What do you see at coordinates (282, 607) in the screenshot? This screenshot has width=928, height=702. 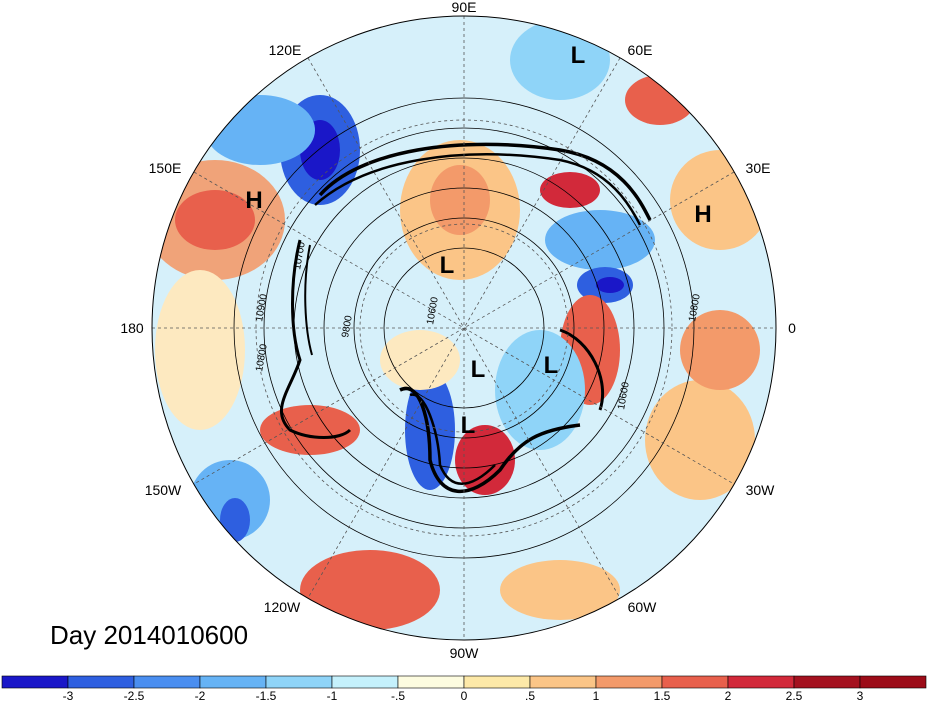 I see `lon-label-120w: 120W` at bounding box center [282, 607].